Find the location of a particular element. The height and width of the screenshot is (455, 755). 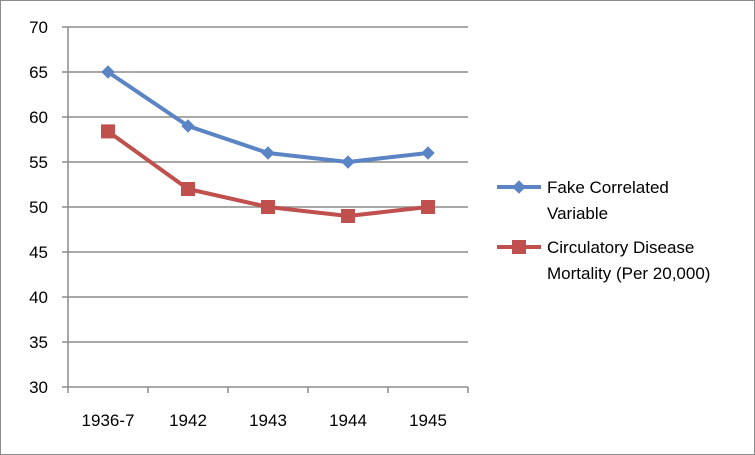

y-axis-tick-labels: 30 35 40 45 50 55 60 65 70 is located at coordinates (38, 207).